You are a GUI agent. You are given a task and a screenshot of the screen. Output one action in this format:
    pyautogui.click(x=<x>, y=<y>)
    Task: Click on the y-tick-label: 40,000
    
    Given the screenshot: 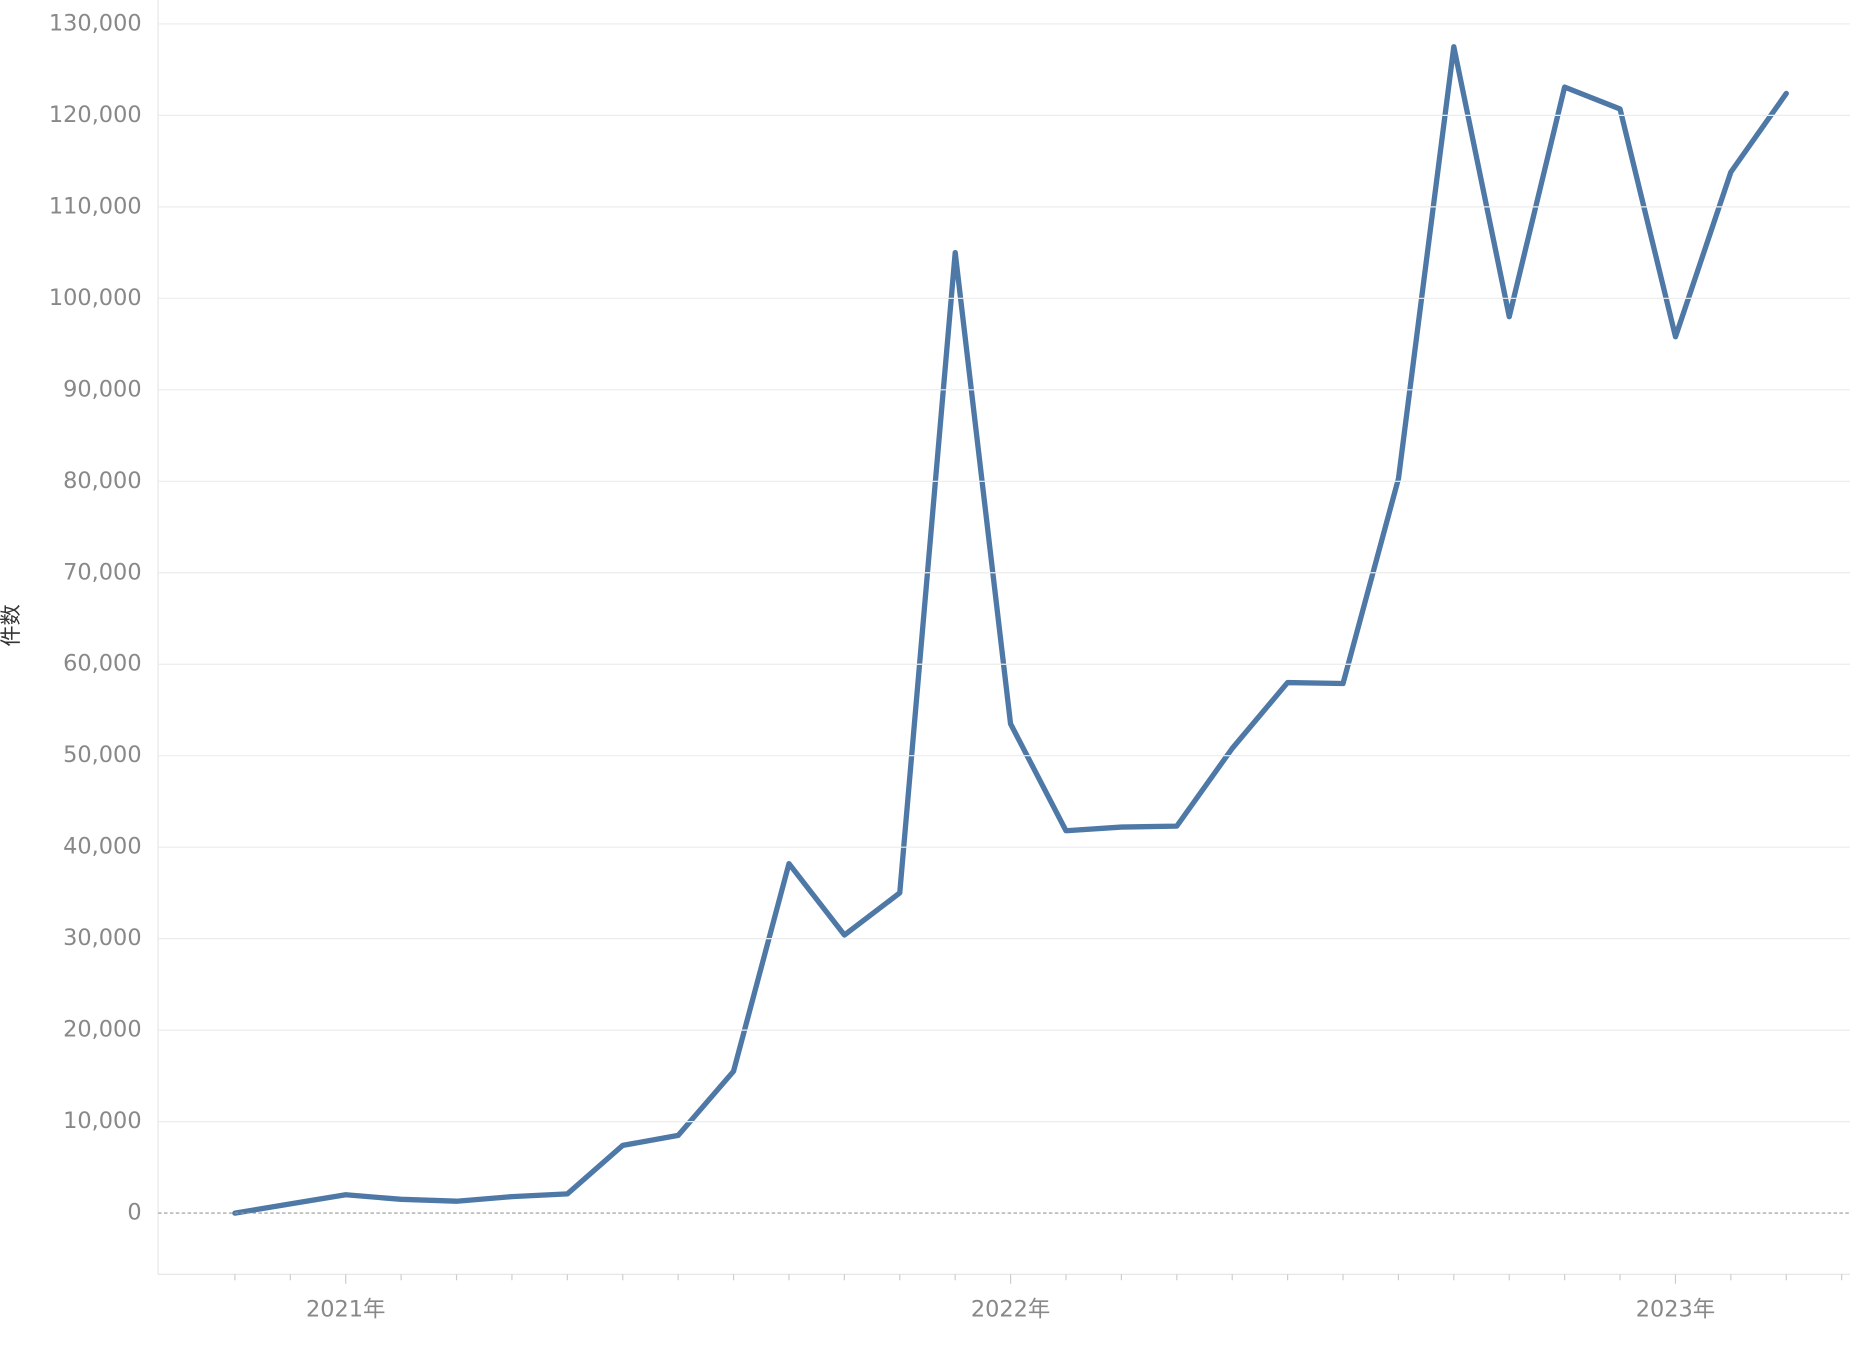 What is the action you would take?
    pyautogui.click(x=102, y=847)
    